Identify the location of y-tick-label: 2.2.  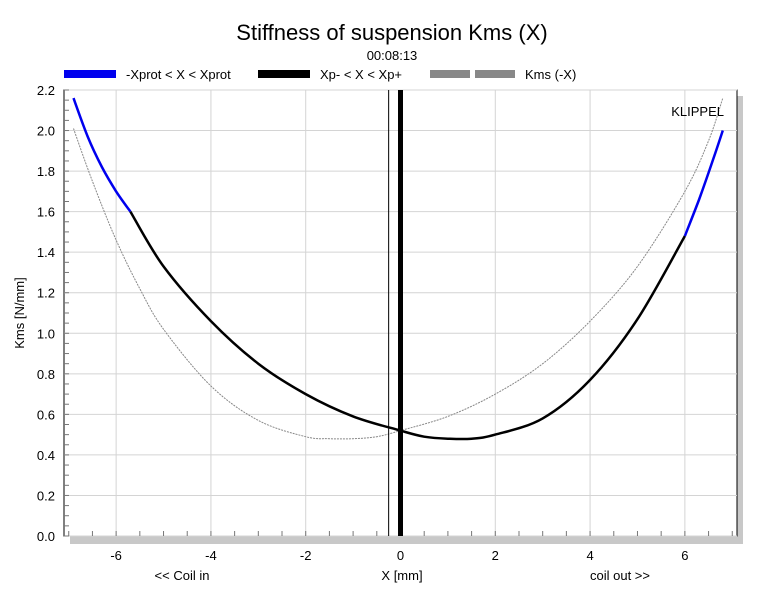
(46, 90).